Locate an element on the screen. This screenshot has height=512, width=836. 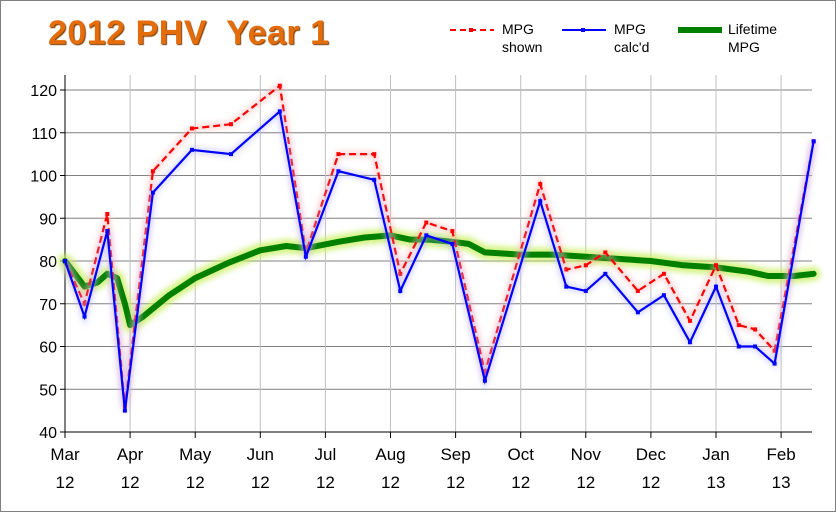
x-tick-label-month: Apr is located at coordinates (130, 454).